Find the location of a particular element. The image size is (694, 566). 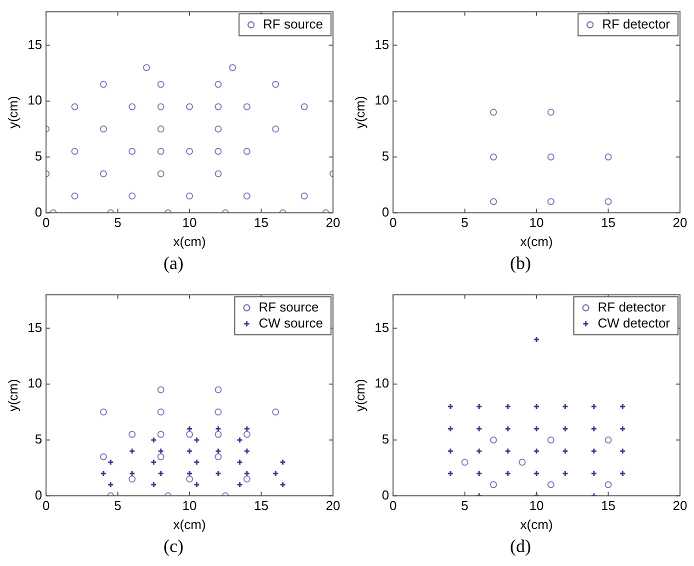

text: (a) is located at coordinates (173, 263).